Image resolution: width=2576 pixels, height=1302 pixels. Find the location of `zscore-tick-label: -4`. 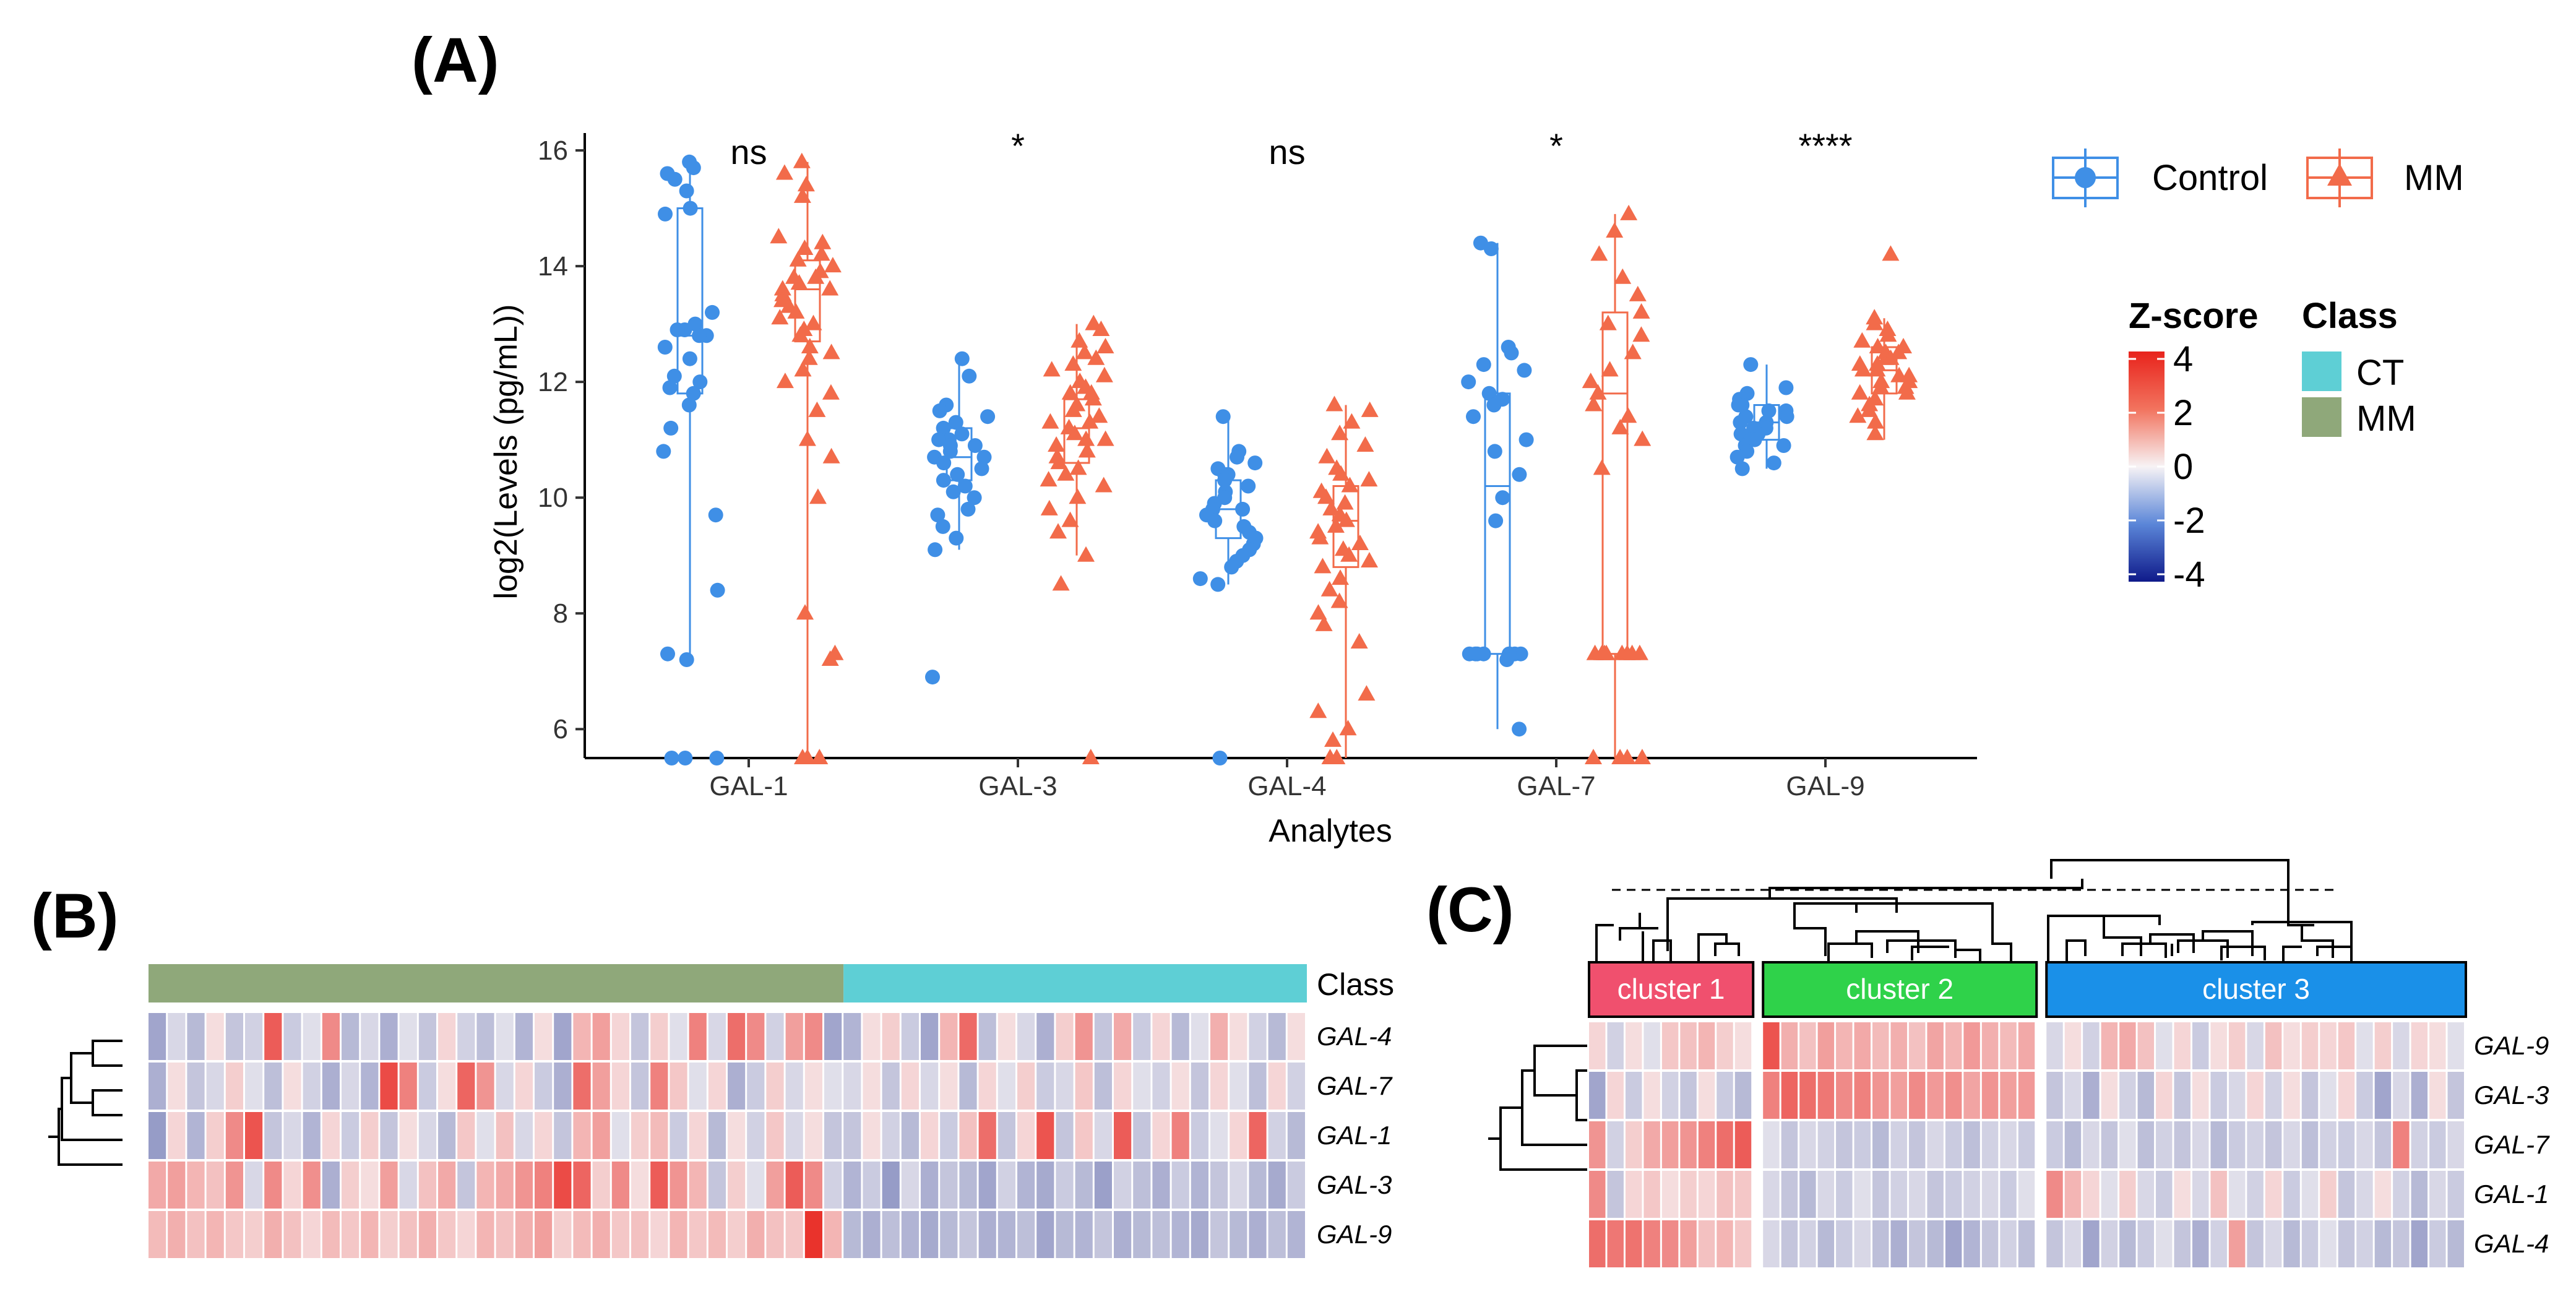

zscore-tick-label: -4 is located at coordinates (2189, 574).